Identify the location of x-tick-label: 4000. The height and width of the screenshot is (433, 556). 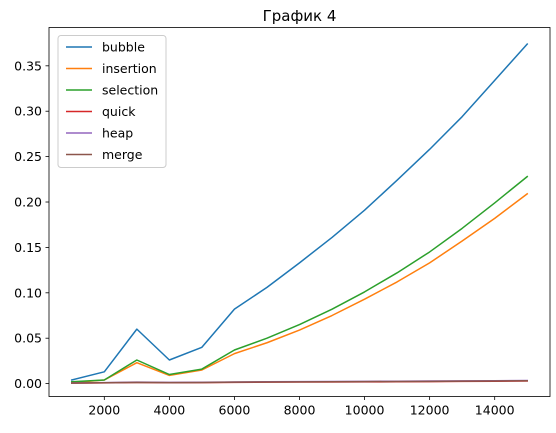
(169, 410).